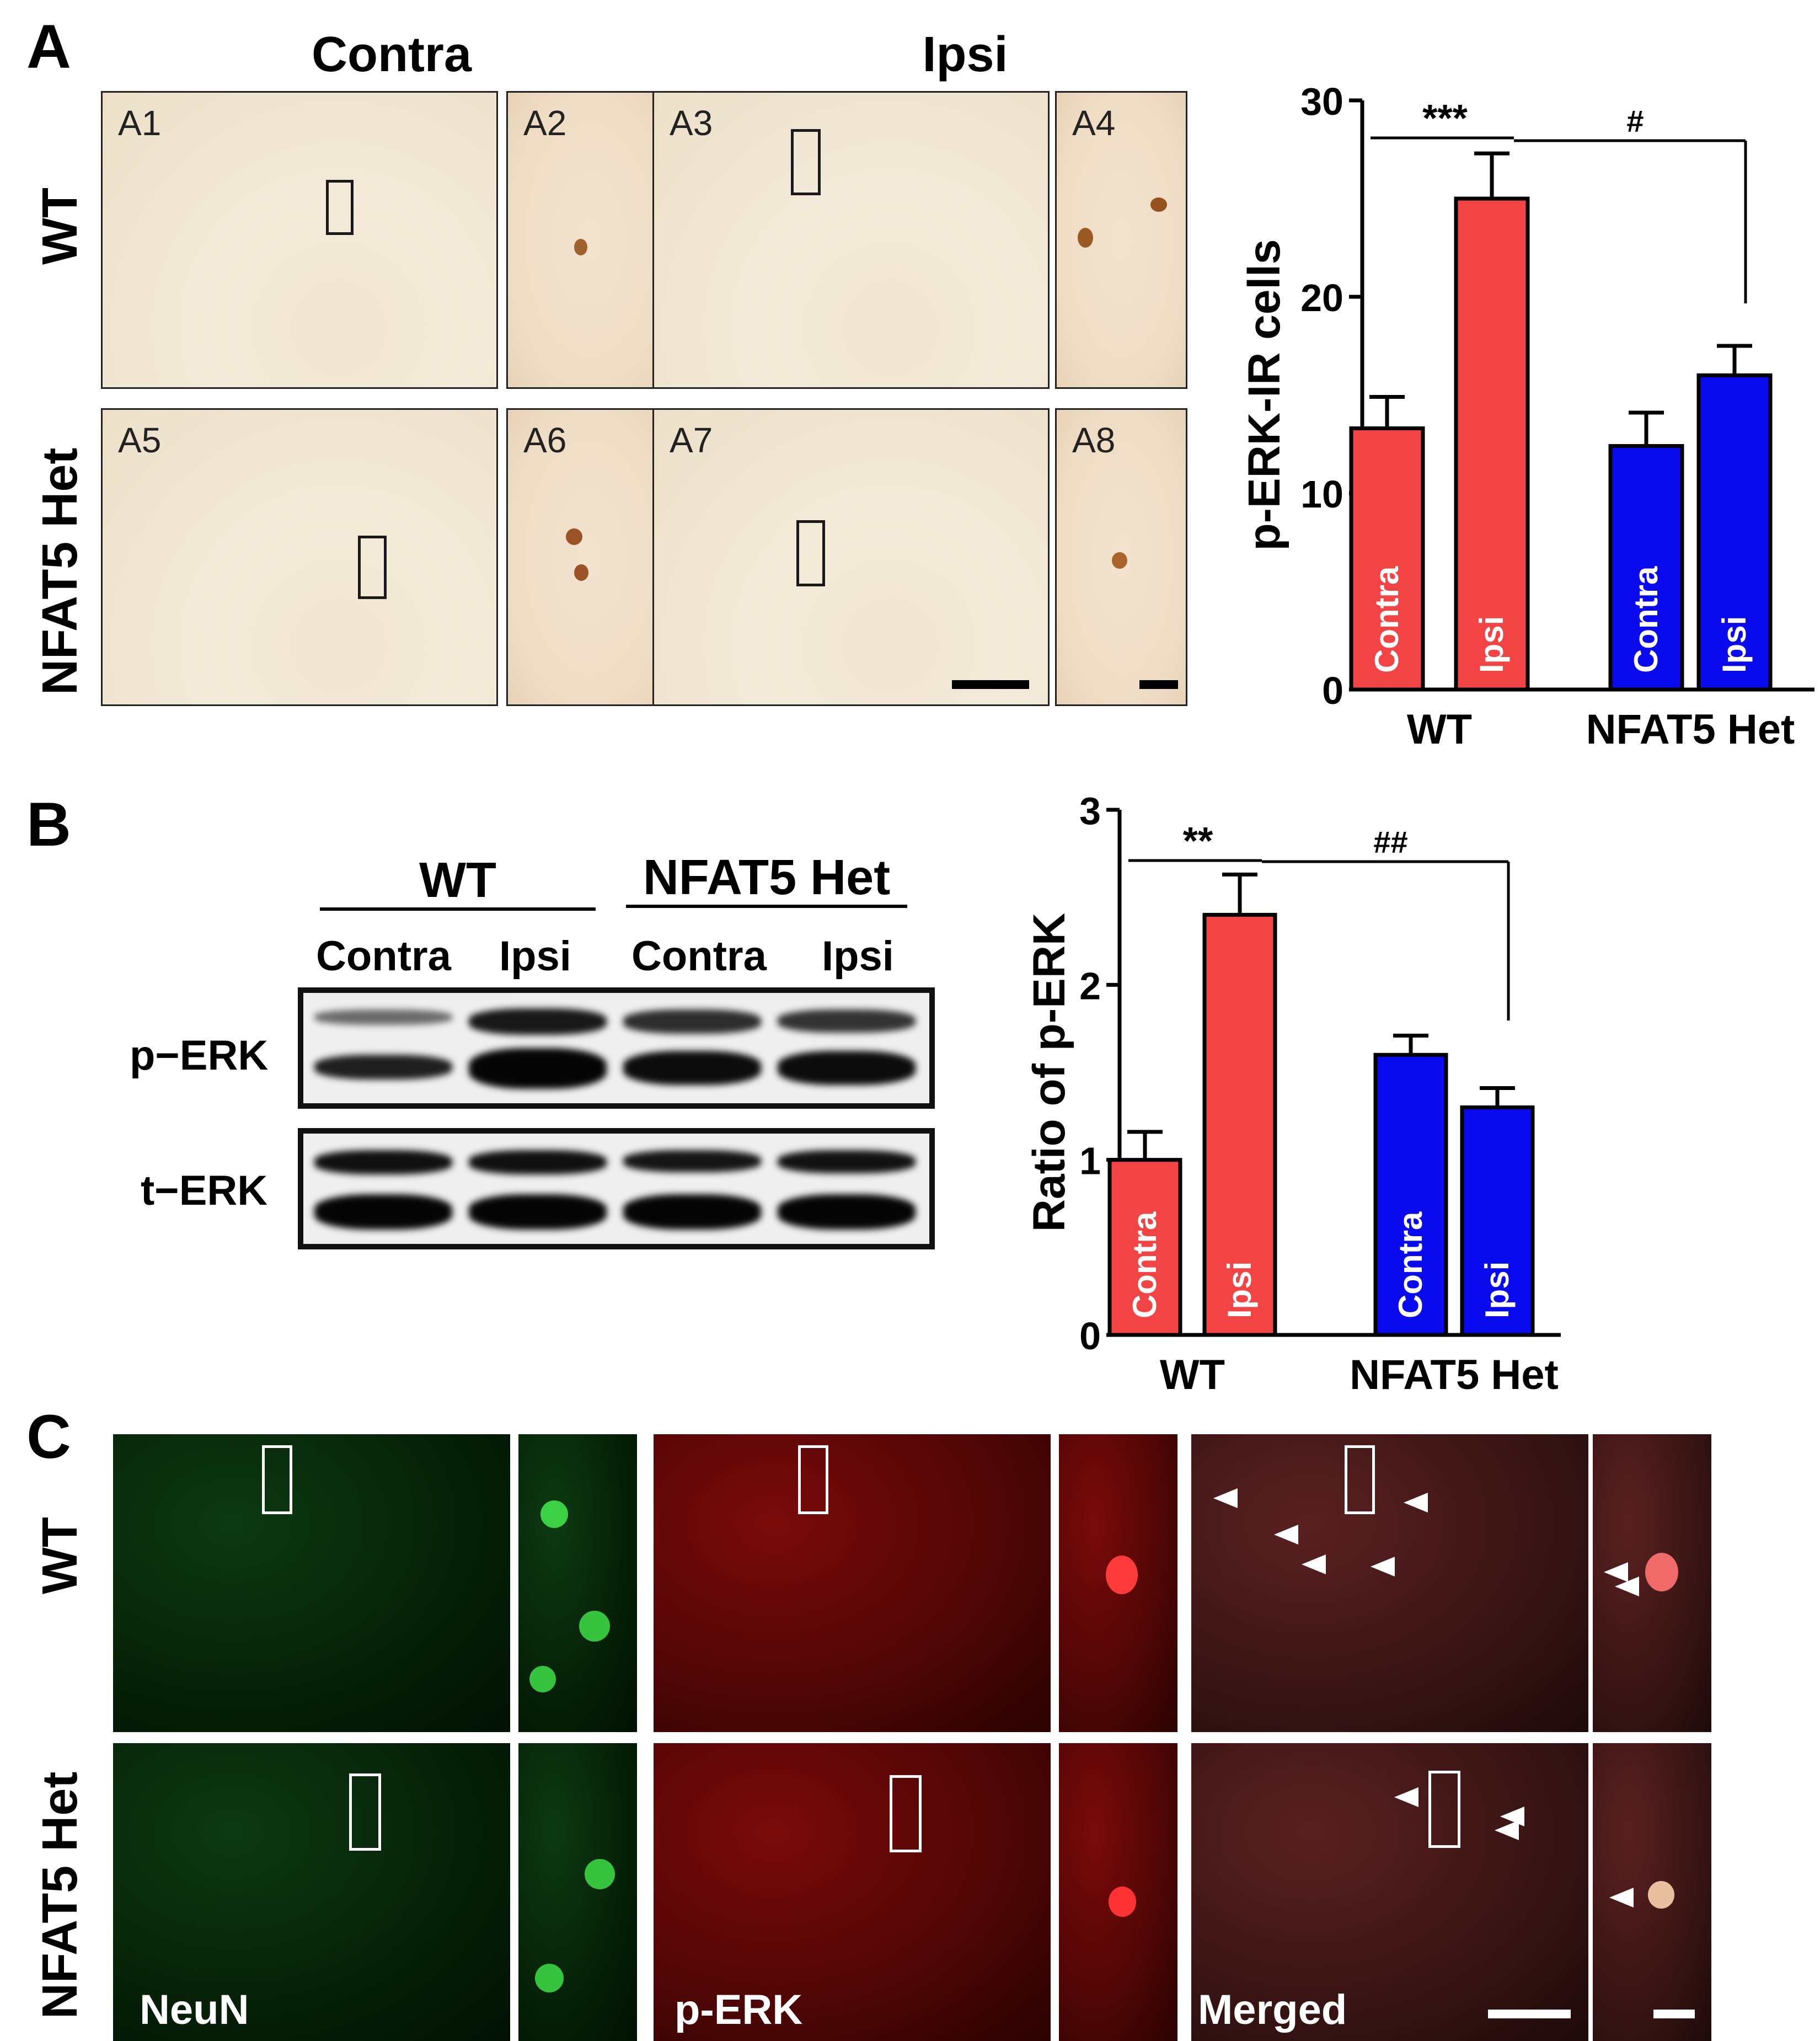 The width and height of the screenshot is (1820, 2041). I want to click on significance-mark: **, so click(1198, 840).